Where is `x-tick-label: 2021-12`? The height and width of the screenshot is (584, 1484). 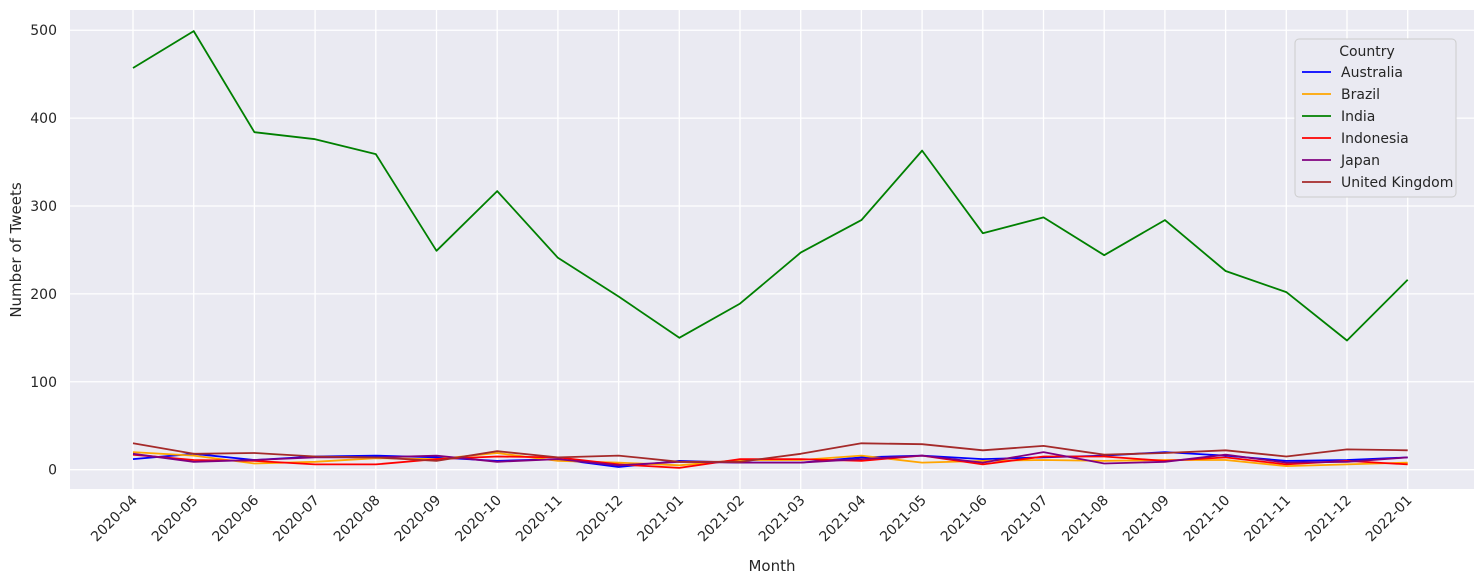 x-tick-label: 2021-12 is located at coordinates (1328, 519).